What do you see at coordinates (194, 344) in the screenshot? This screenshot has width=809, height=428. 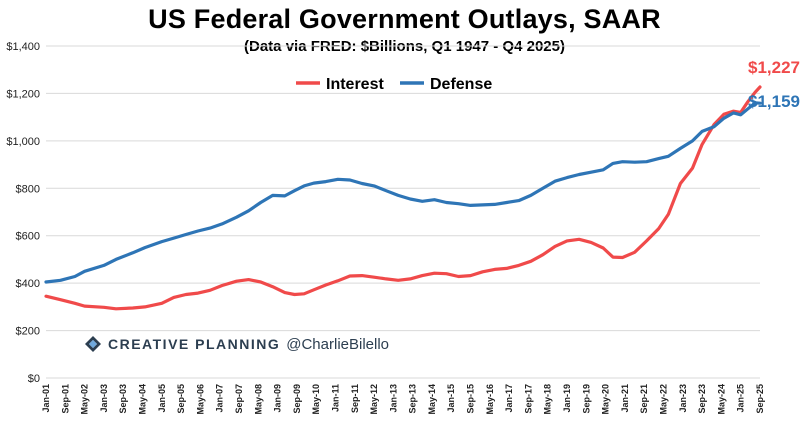 I see `logo-text: CREATIVE PLANNING` at bounding box center [194, 344].